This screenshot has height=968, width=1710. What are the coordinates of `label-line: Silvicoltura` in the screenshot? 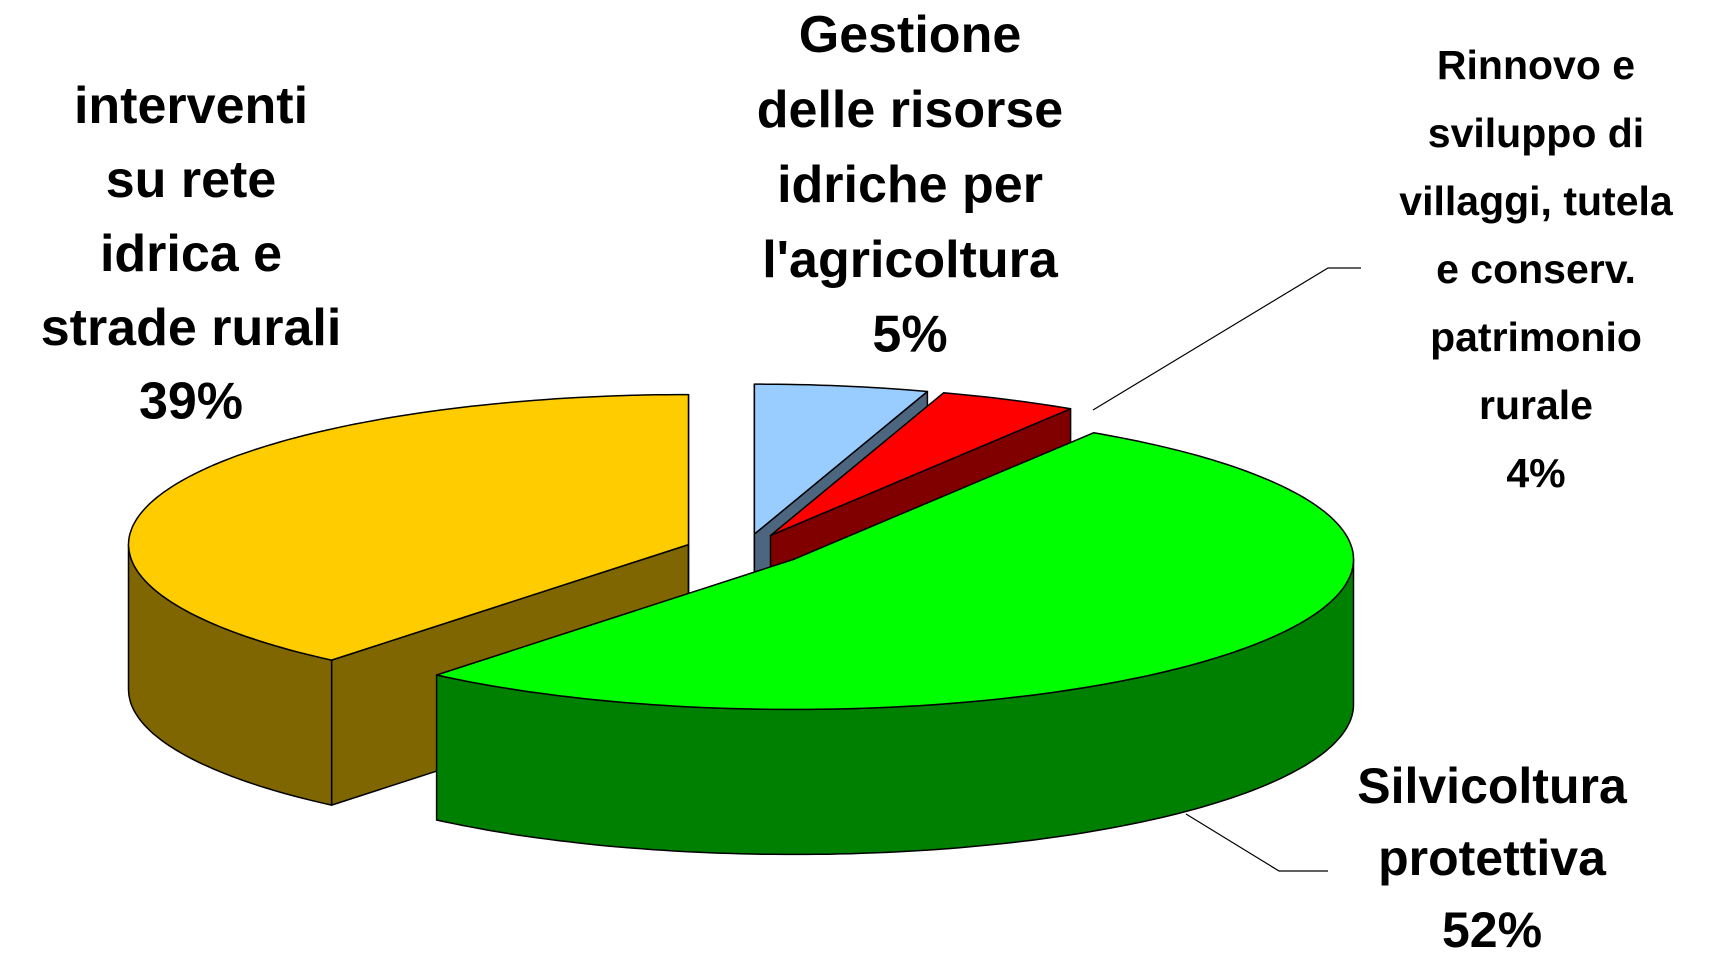 It's located at (1492, 786).